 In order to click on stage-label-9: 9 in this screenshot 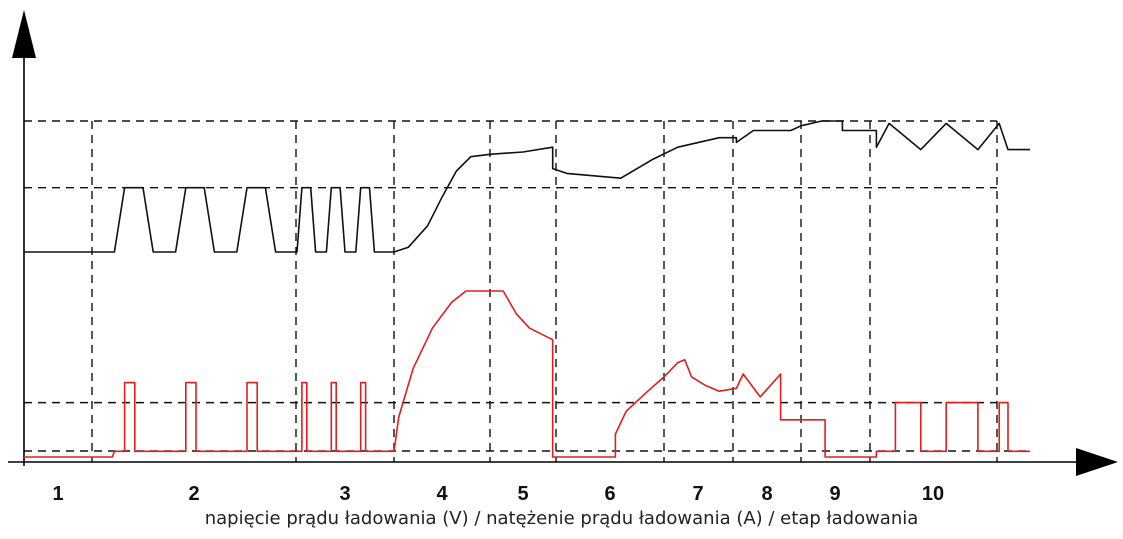, I will do `click(834, 494)`.